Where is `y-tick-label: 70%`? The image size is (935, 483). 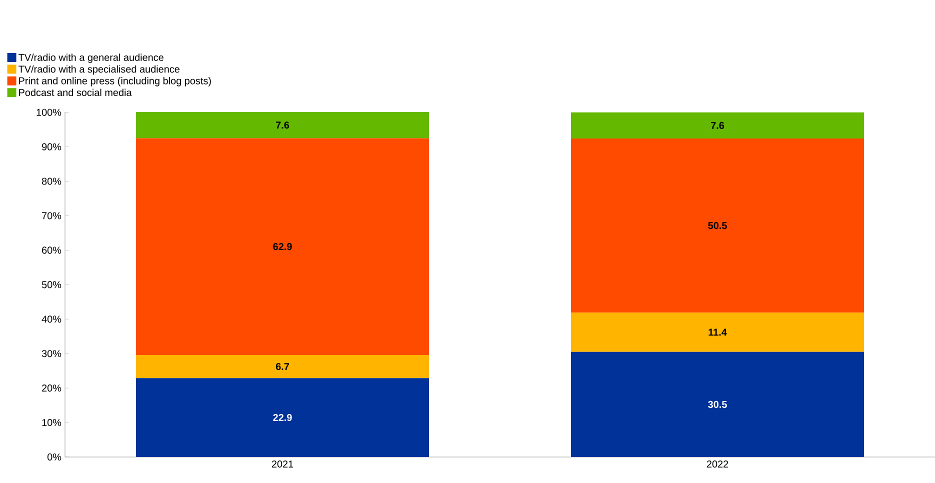 y-tick-label: 70% is located at coordinates (52, 216).